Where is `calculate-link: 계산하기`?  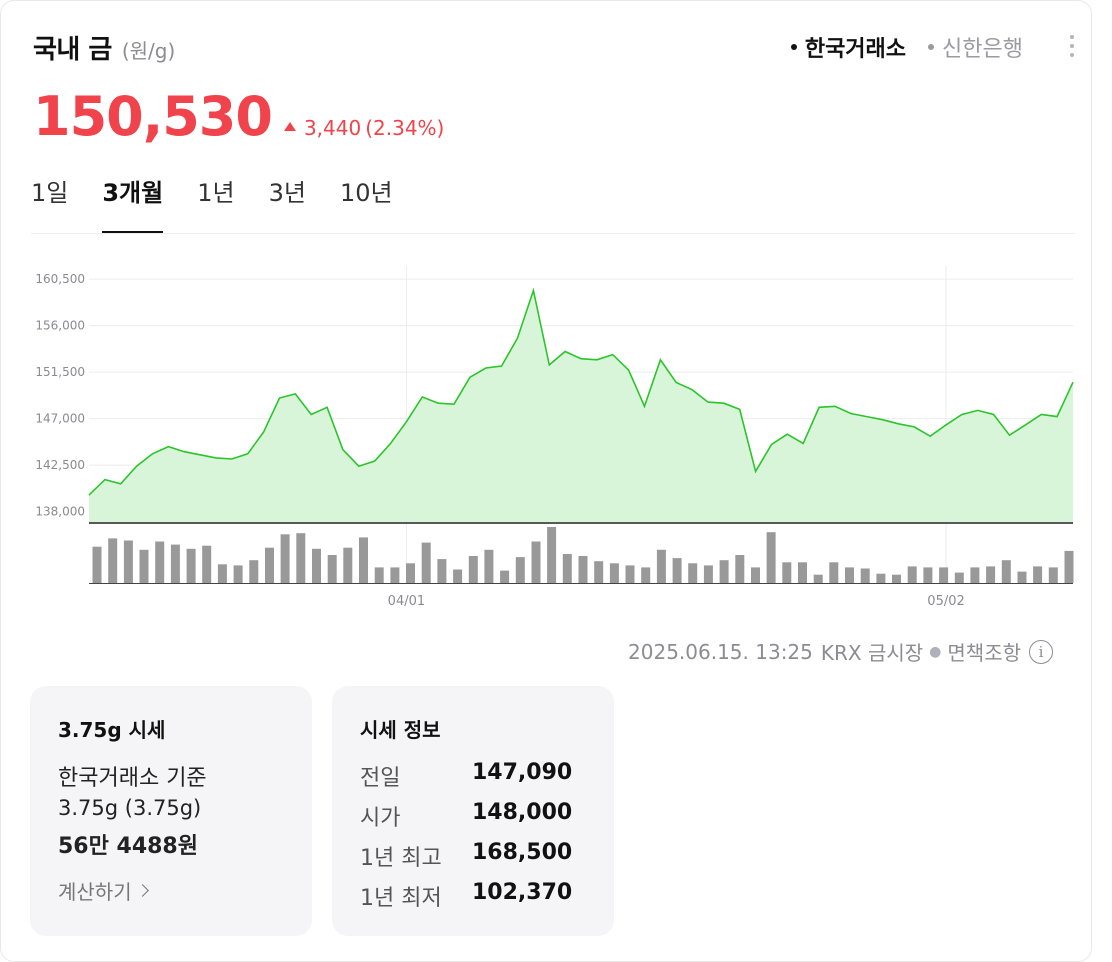 calculate-link: 계산하기 is located at coordinates (103, 890).